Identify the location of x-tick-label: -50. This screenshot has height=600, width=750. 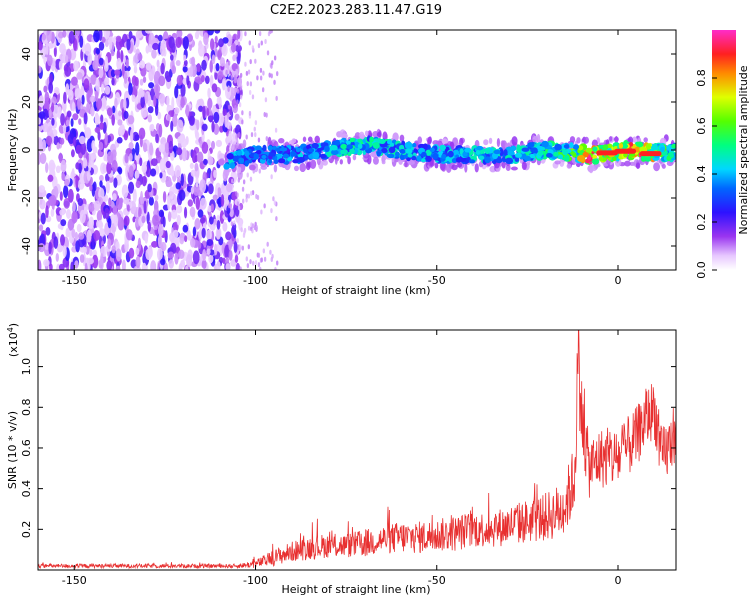
(437, 580).